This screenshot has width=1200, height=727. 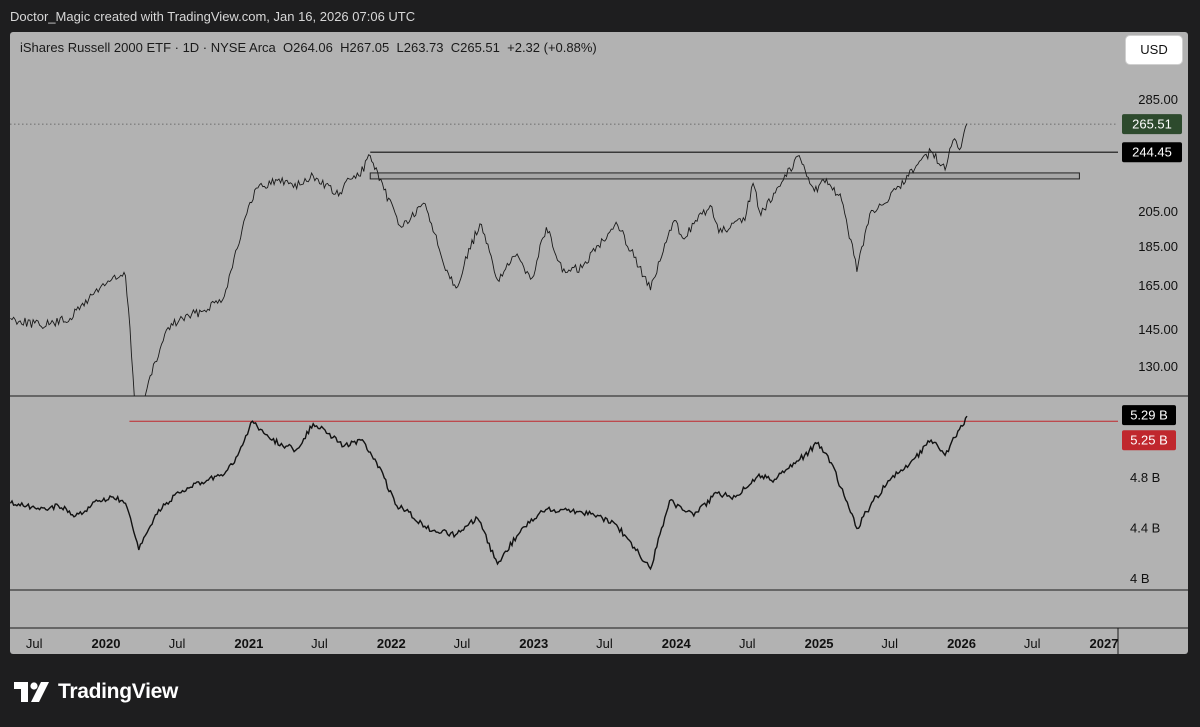 I want to click on price-axis-tick: 130.00, so click(x=1158, y=366).